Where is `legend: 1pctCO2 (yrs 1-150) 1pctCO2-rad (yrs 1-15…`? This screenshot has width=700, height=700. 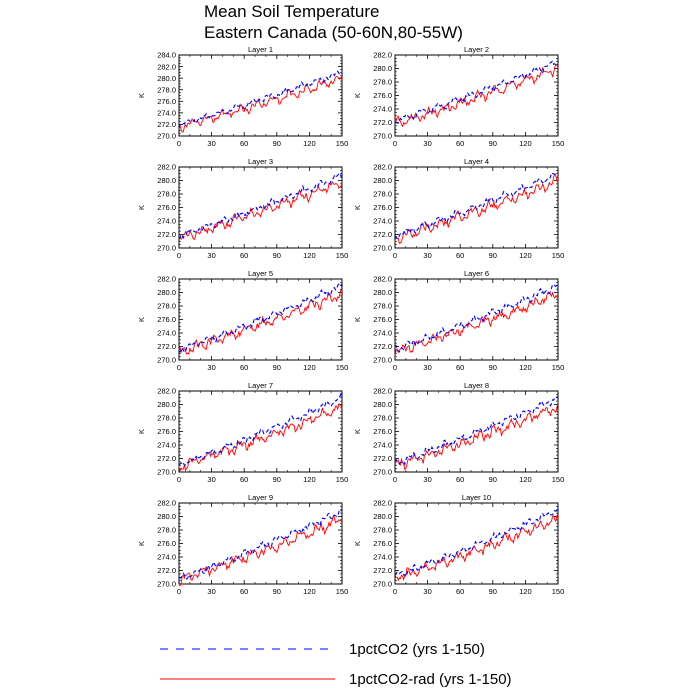
legend: 1pctCO2 (yrs 1-150) 1pctCO2-rad (yrs 1-15… is located at coordinates (336, 664).